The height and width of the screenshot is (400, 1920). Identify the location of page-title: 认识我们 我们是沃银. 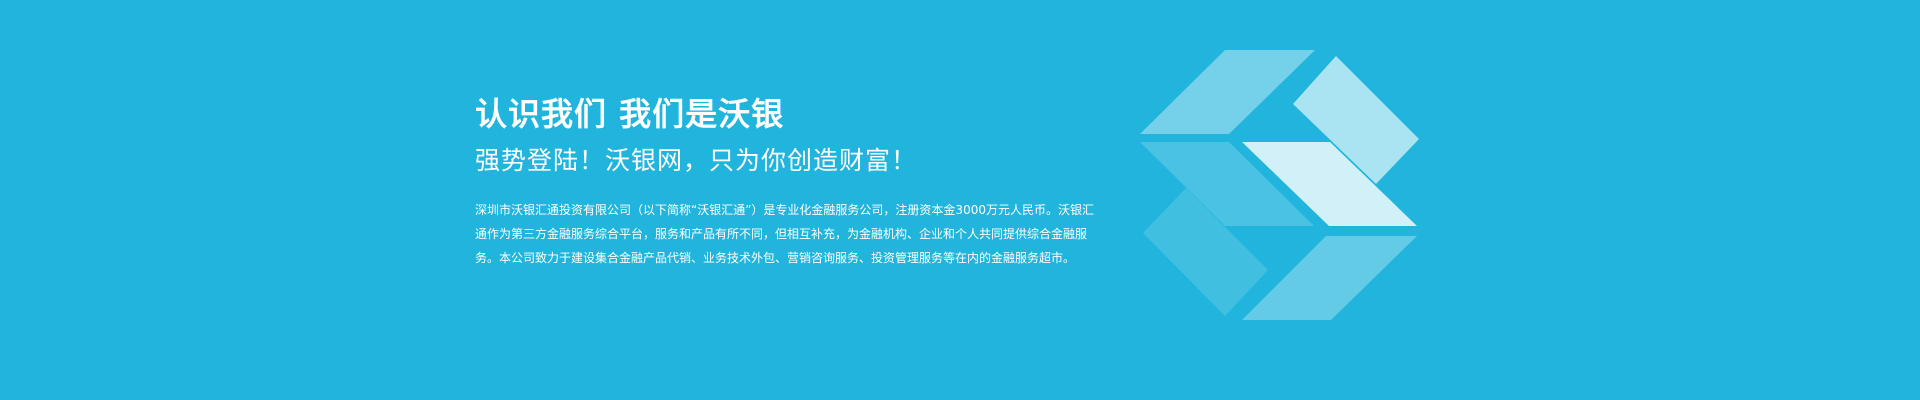
(630, 114).